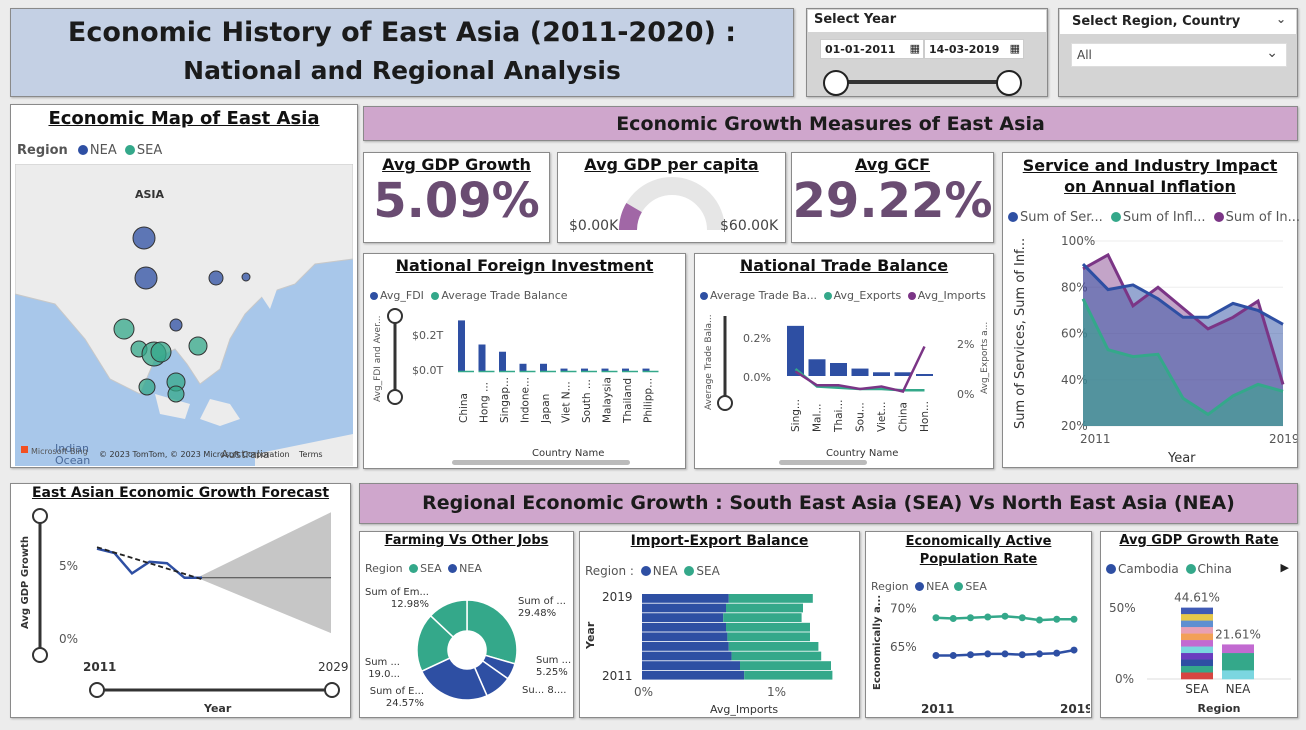 The width and height of the screenshot is (1306, 730). I want to click on series-line-industry, so click(1183, 318).